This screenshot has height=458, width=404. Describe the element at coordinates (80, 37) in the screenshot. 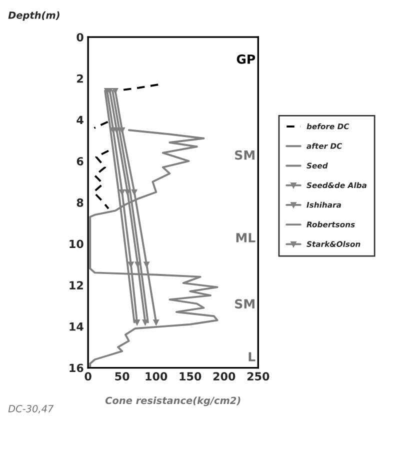

I see `y-tick-label: 0` at that location.